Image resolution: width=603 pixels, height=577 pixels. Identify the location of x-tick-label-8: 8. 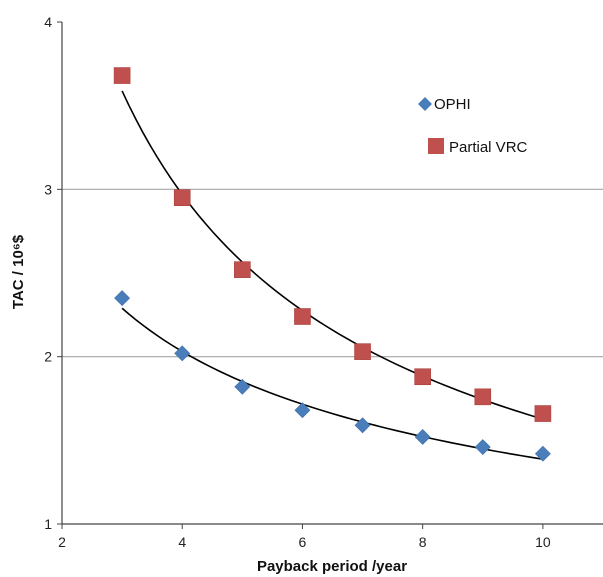
(423, 542).